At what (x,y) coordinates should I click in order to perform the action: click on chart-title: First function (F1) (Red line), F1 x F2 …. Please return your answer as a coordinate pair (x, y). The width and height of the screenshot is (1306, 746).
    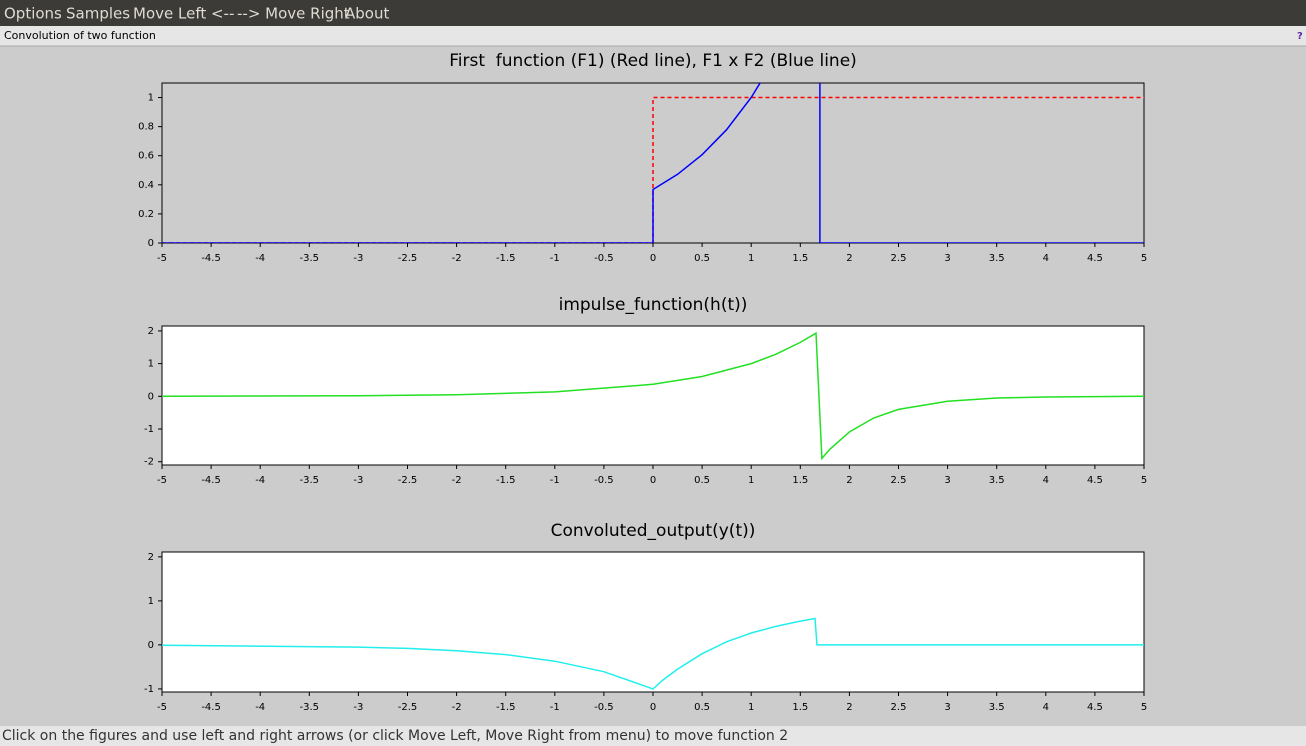
    Looking at the image, I should click on (653, 61).